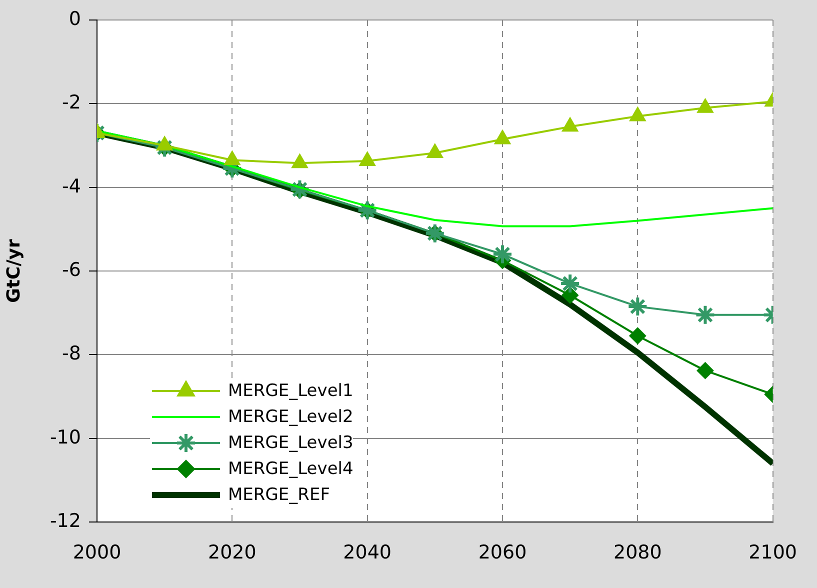 This screenshot has width=817, height=588. I want to click on legend-label: MERGE_Level2, so click(291, 417).